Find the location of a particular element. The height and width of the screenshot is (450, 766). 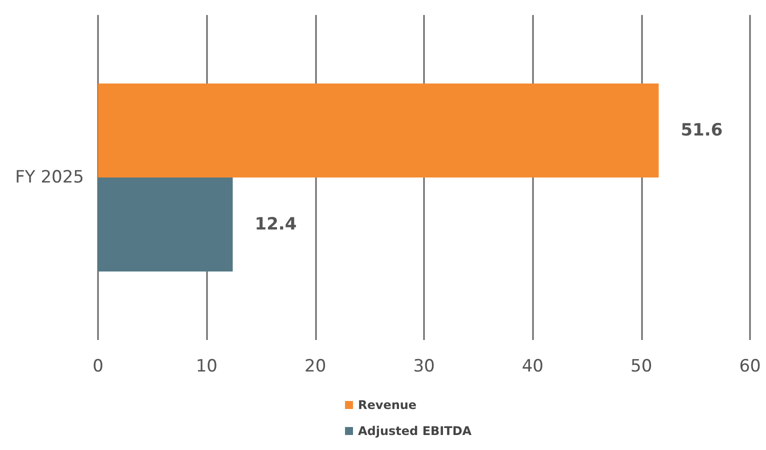

data-label: 51.6 is located at coordinates (701, 130).